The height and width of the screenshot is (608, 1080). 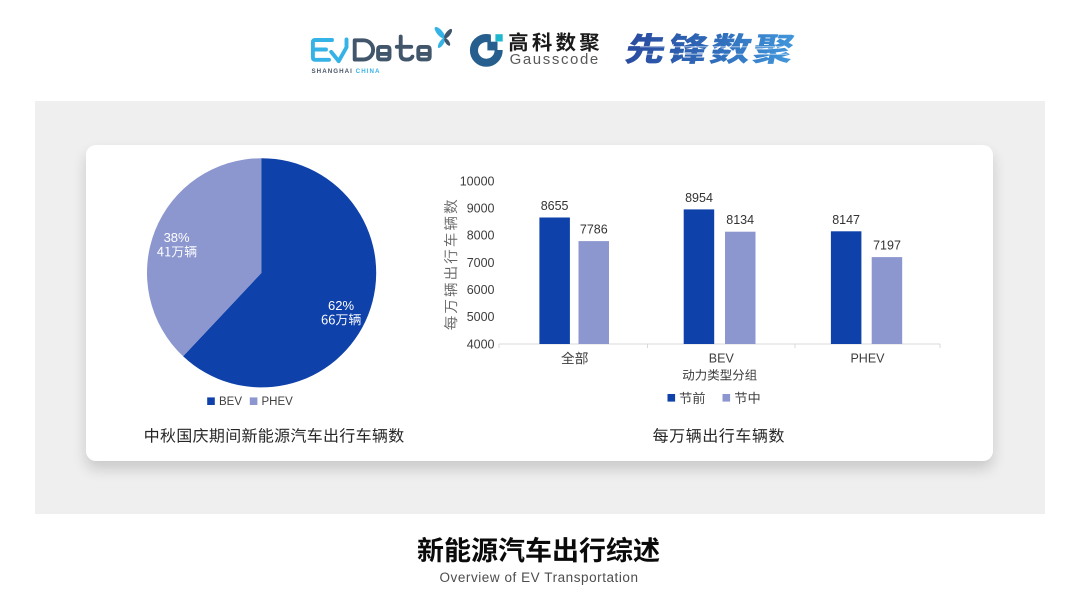 What do you see at coordinates (481, 209) in the screenshot?
I see `svg-text: 9000` at bounding box center [481, 209].